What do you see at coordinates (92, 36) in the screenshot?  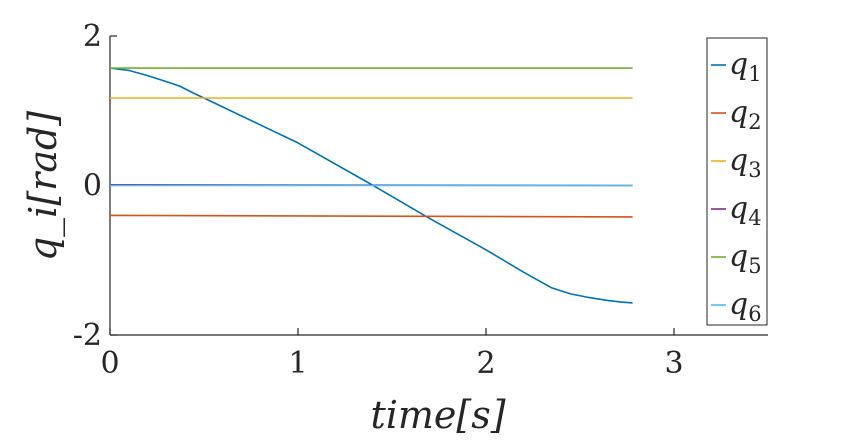 I see `y-tick-label: 2` at bounding box center [92, 36].